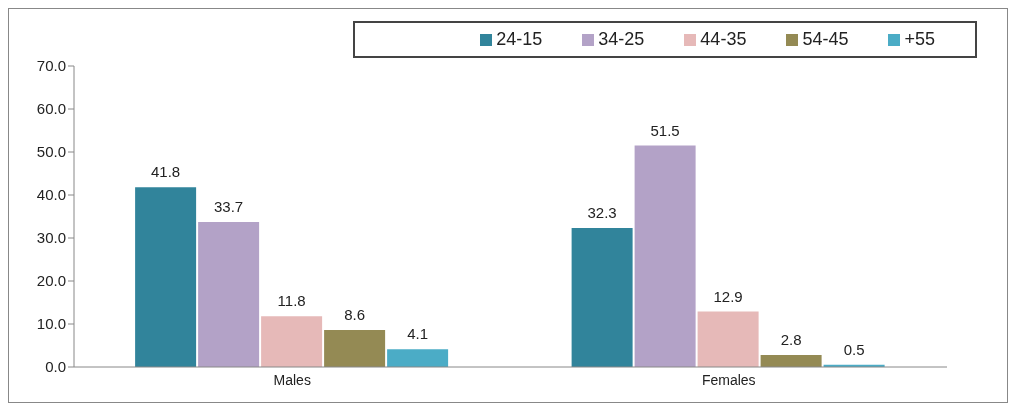 The image size is (1018, 411). Describe the element at coordinates (602, 213) in the screenshot. I see `data-label: 32.3` at that location.